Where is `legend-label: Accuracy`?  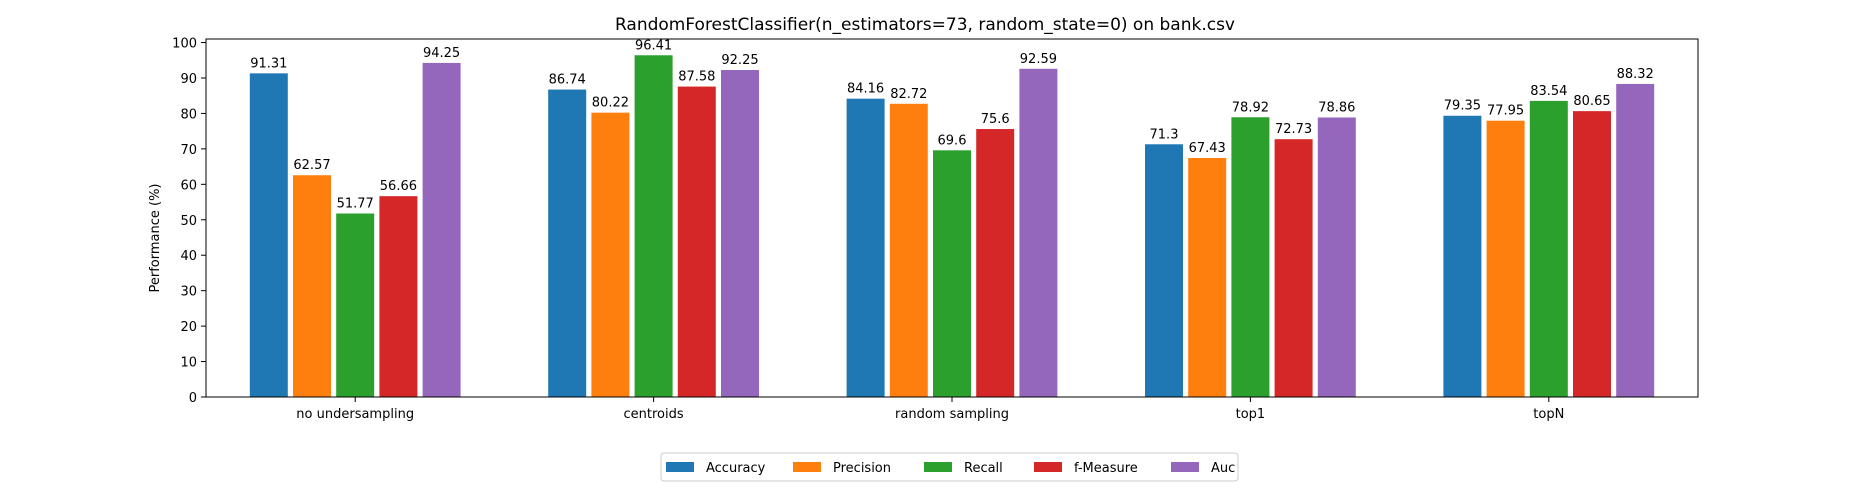 legend-label: Accuracy is located at coordinates (736, 468).